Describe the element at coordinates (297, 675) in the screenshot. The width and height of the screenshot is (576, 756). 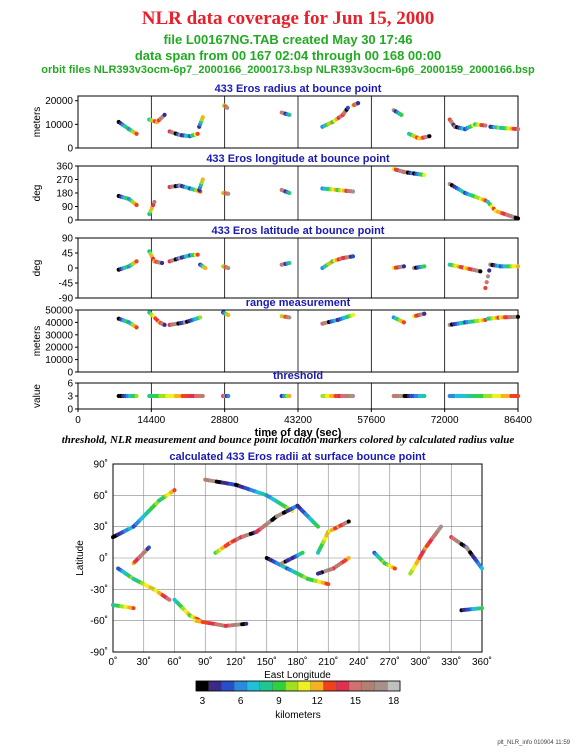
I see `map-x-axis-label: East Longitude` at that location.